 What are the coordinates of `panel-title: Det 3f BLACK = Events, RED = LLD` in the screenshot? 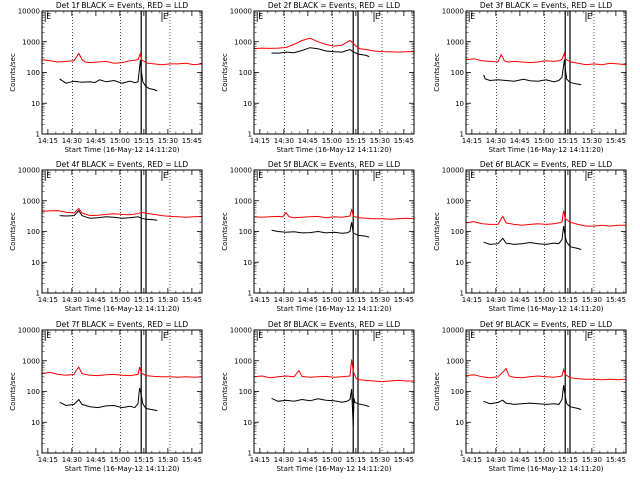 It's located at (546, 5).